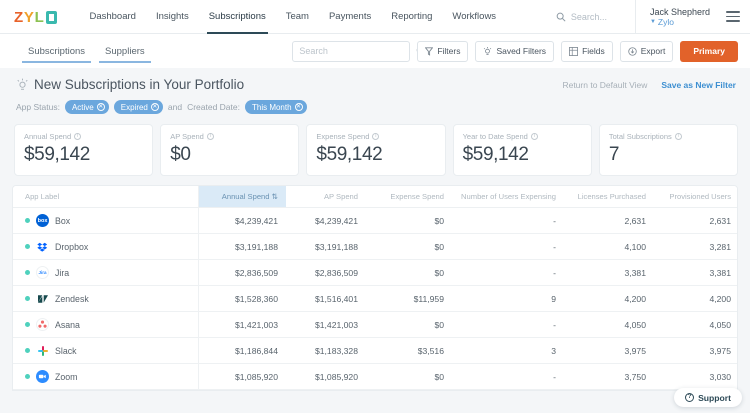 The width and height of the screenshot is (750, 413). What do you see at coordinates (36, 17) in the screenshot?
I see `zylo-logo: Z Y L` at bounding box center [36, 17].